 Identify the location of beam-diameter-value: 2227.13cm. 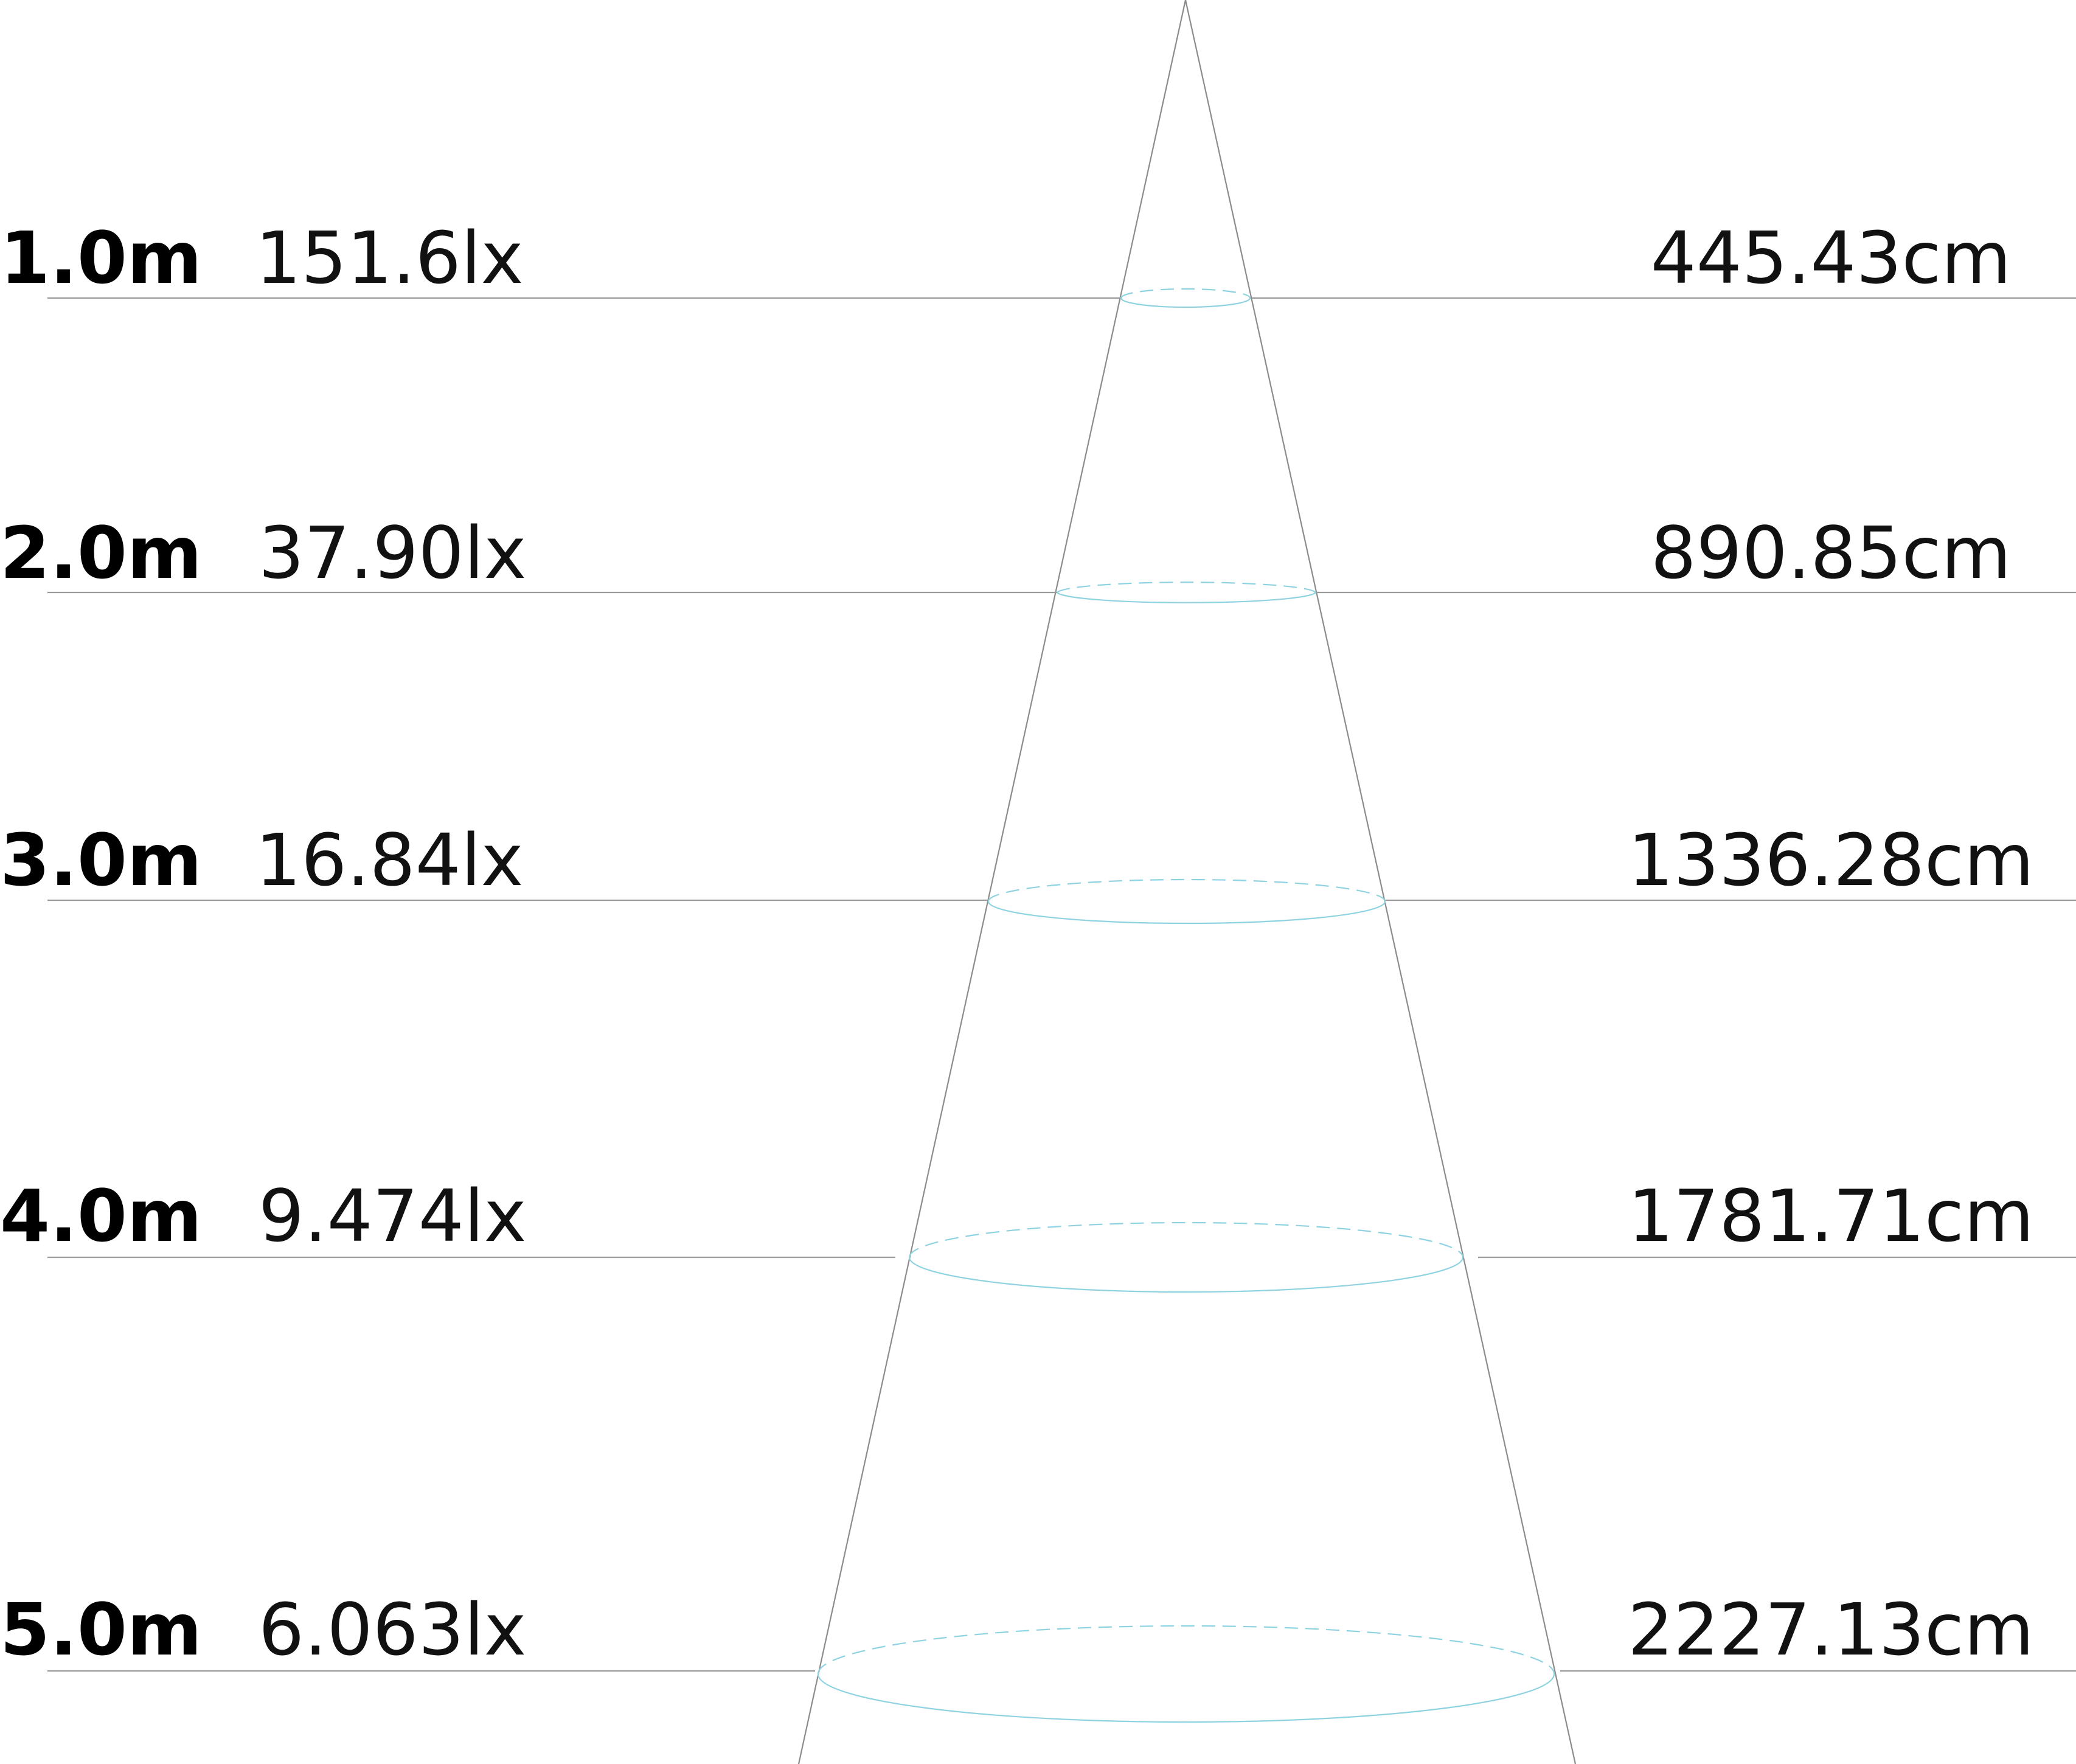
(1831, 1630).